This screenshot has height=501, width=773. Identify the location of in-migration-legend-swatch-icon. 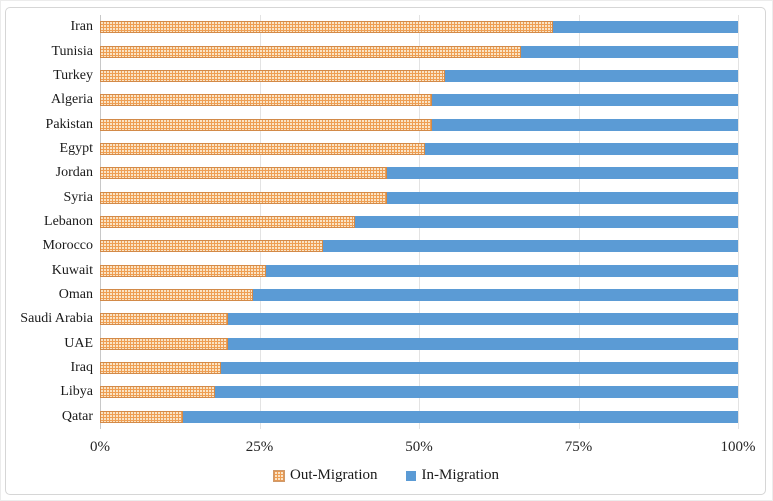
(410, 475).